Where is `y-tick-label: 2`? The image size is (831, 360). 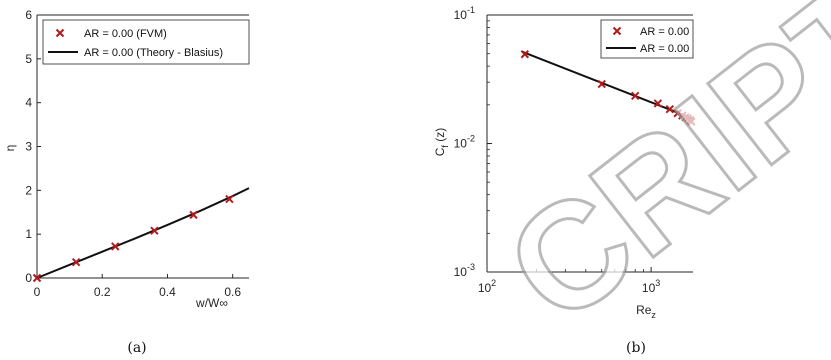
y-tick-label: 2 is located at coordinates (28, 190).